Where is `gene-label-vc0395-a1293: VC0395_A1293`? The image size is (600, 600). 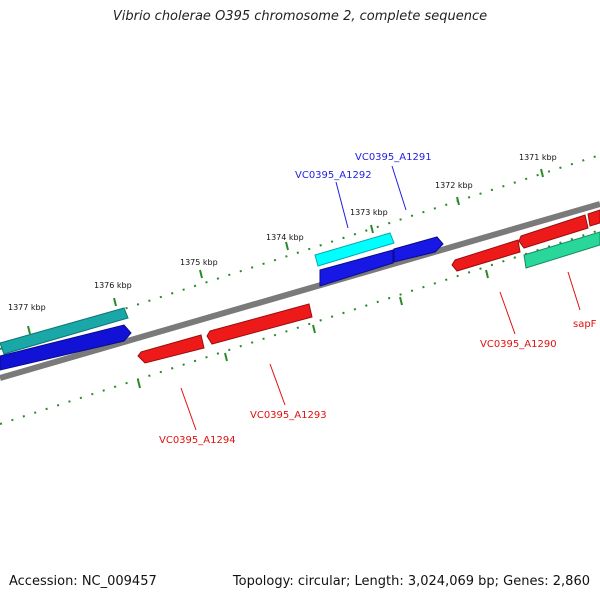 gene-label-vc0395-a1293: VC0395_A1293 is located at coordinates (288, 415).